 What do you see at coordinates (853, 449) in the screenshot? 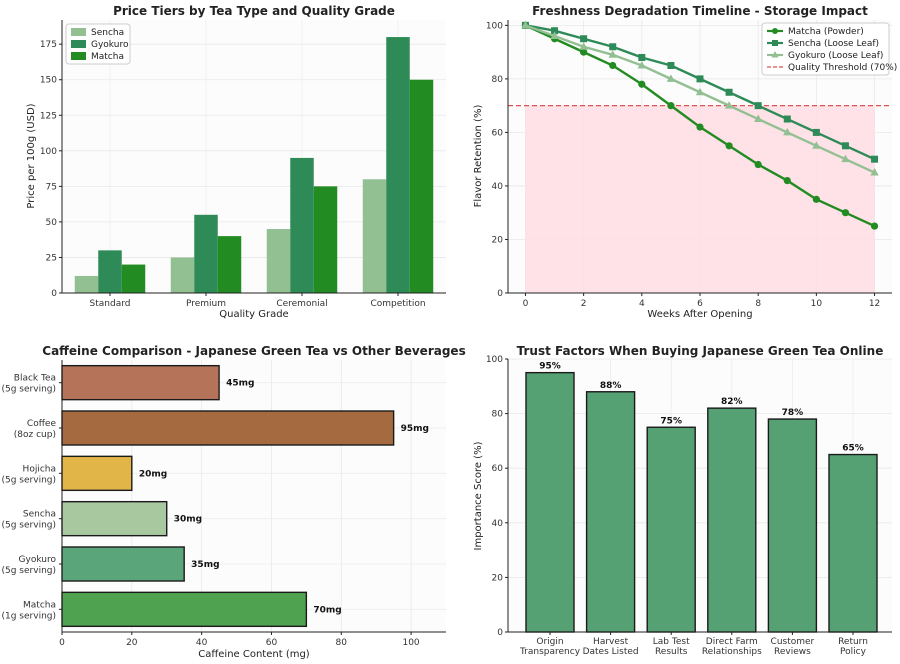
I see `value-label: 65%` at bounding box center [853, 449].